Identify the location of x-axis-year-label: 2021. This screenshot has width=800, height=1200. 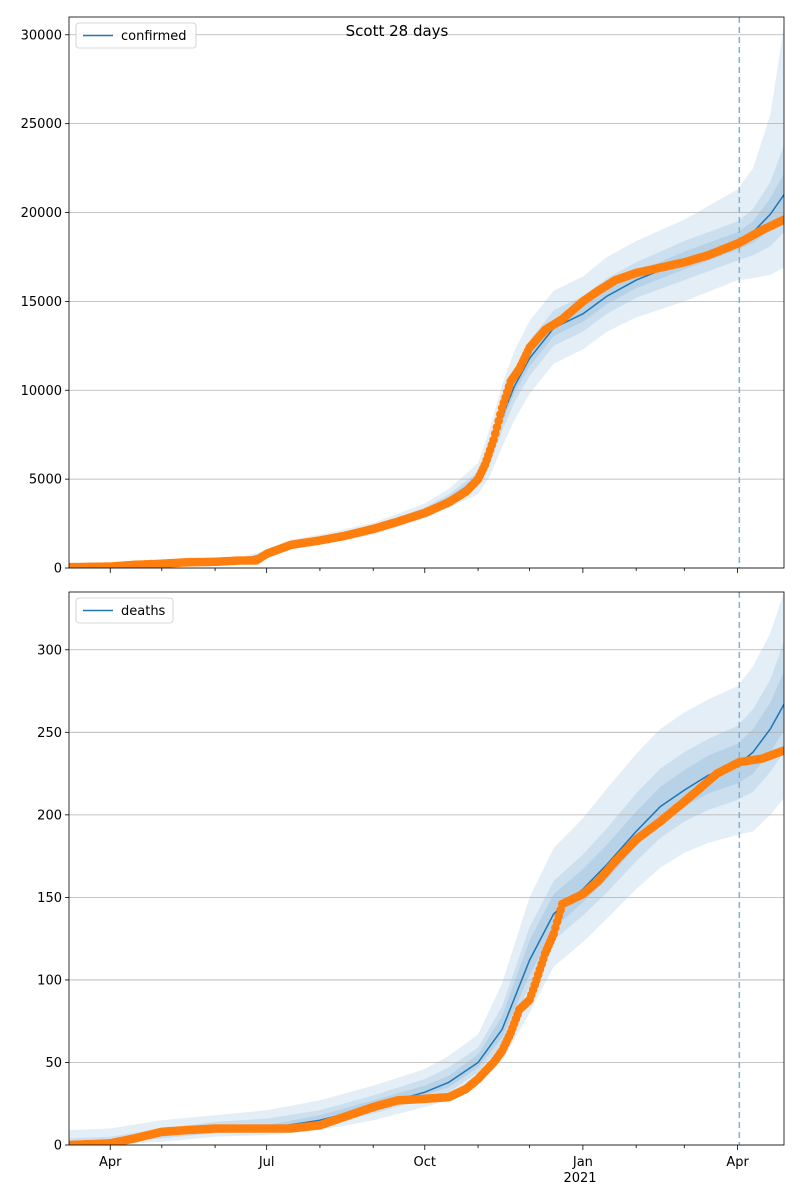
(579, 1178).